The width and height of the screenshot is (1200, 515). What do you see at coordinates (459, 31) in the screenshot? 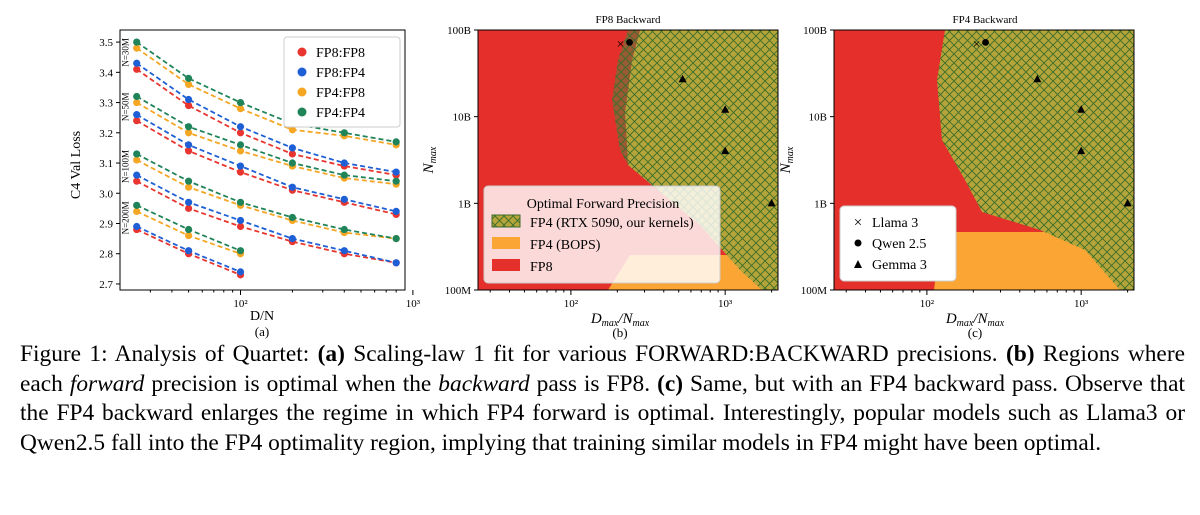
I see `y-tick-label: 100B` at bounding box center [459, 31].